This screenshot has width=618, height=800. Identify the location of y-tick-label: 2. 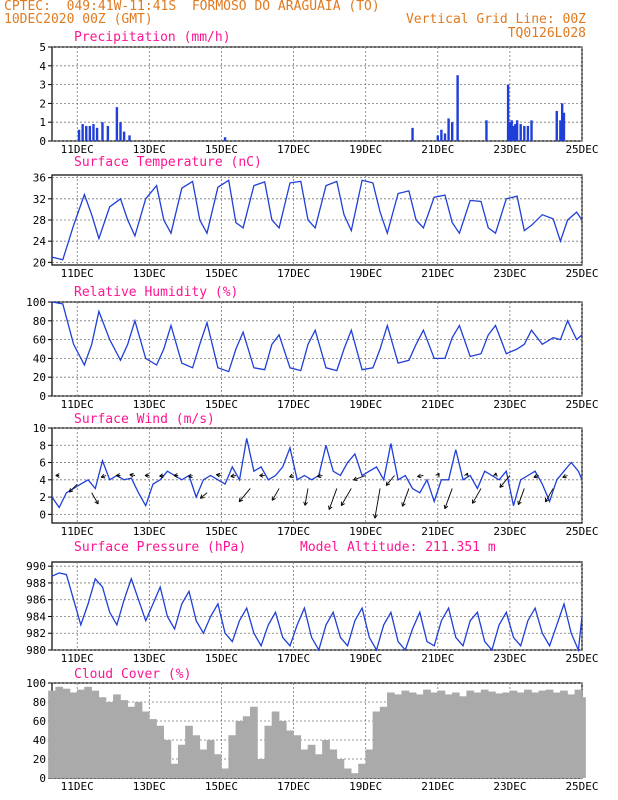
(42, 103).